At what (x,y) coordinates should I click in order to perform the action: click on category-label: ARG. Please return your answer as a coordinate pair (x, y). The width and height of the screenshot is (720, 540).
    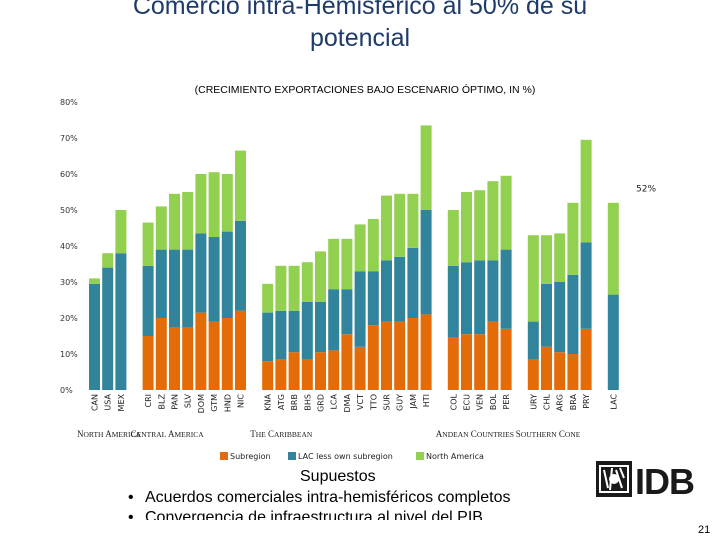
    Looking at the image, I should click on (560, 402).